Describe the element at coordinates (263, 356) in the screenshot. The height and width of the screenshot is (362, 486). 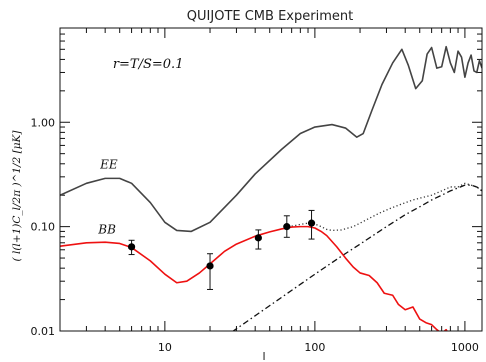
I see `x-axis-label: l` at that location.